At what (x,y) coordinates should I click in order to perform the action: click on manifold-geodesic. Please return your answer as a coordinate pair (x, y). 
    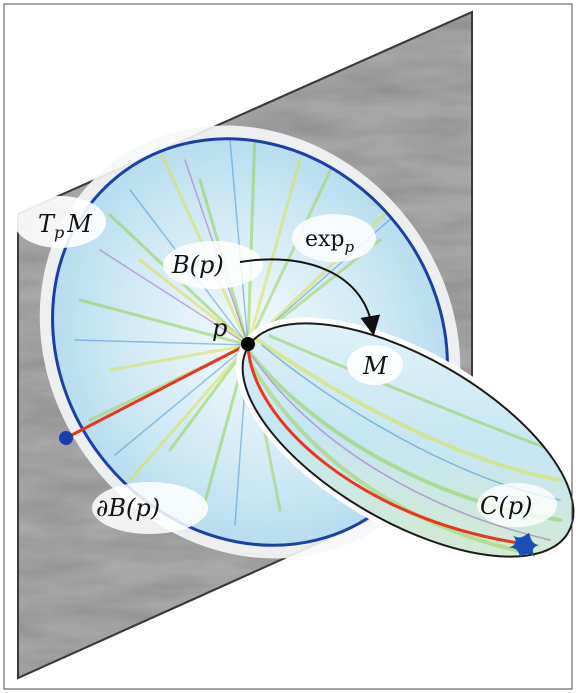
    Looking at the image, I should click on (386, 444).